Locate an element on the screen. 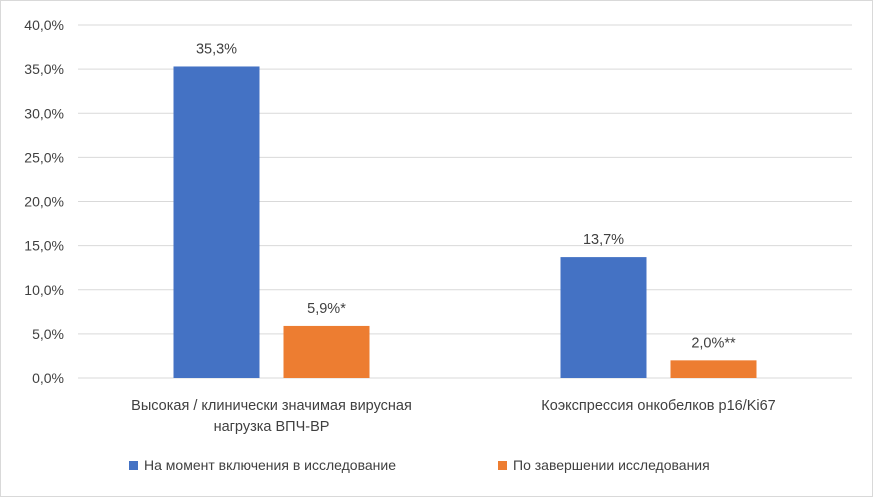 The image size is (873, 501). data-label: 13,7% is located at coordinates (603, 240).